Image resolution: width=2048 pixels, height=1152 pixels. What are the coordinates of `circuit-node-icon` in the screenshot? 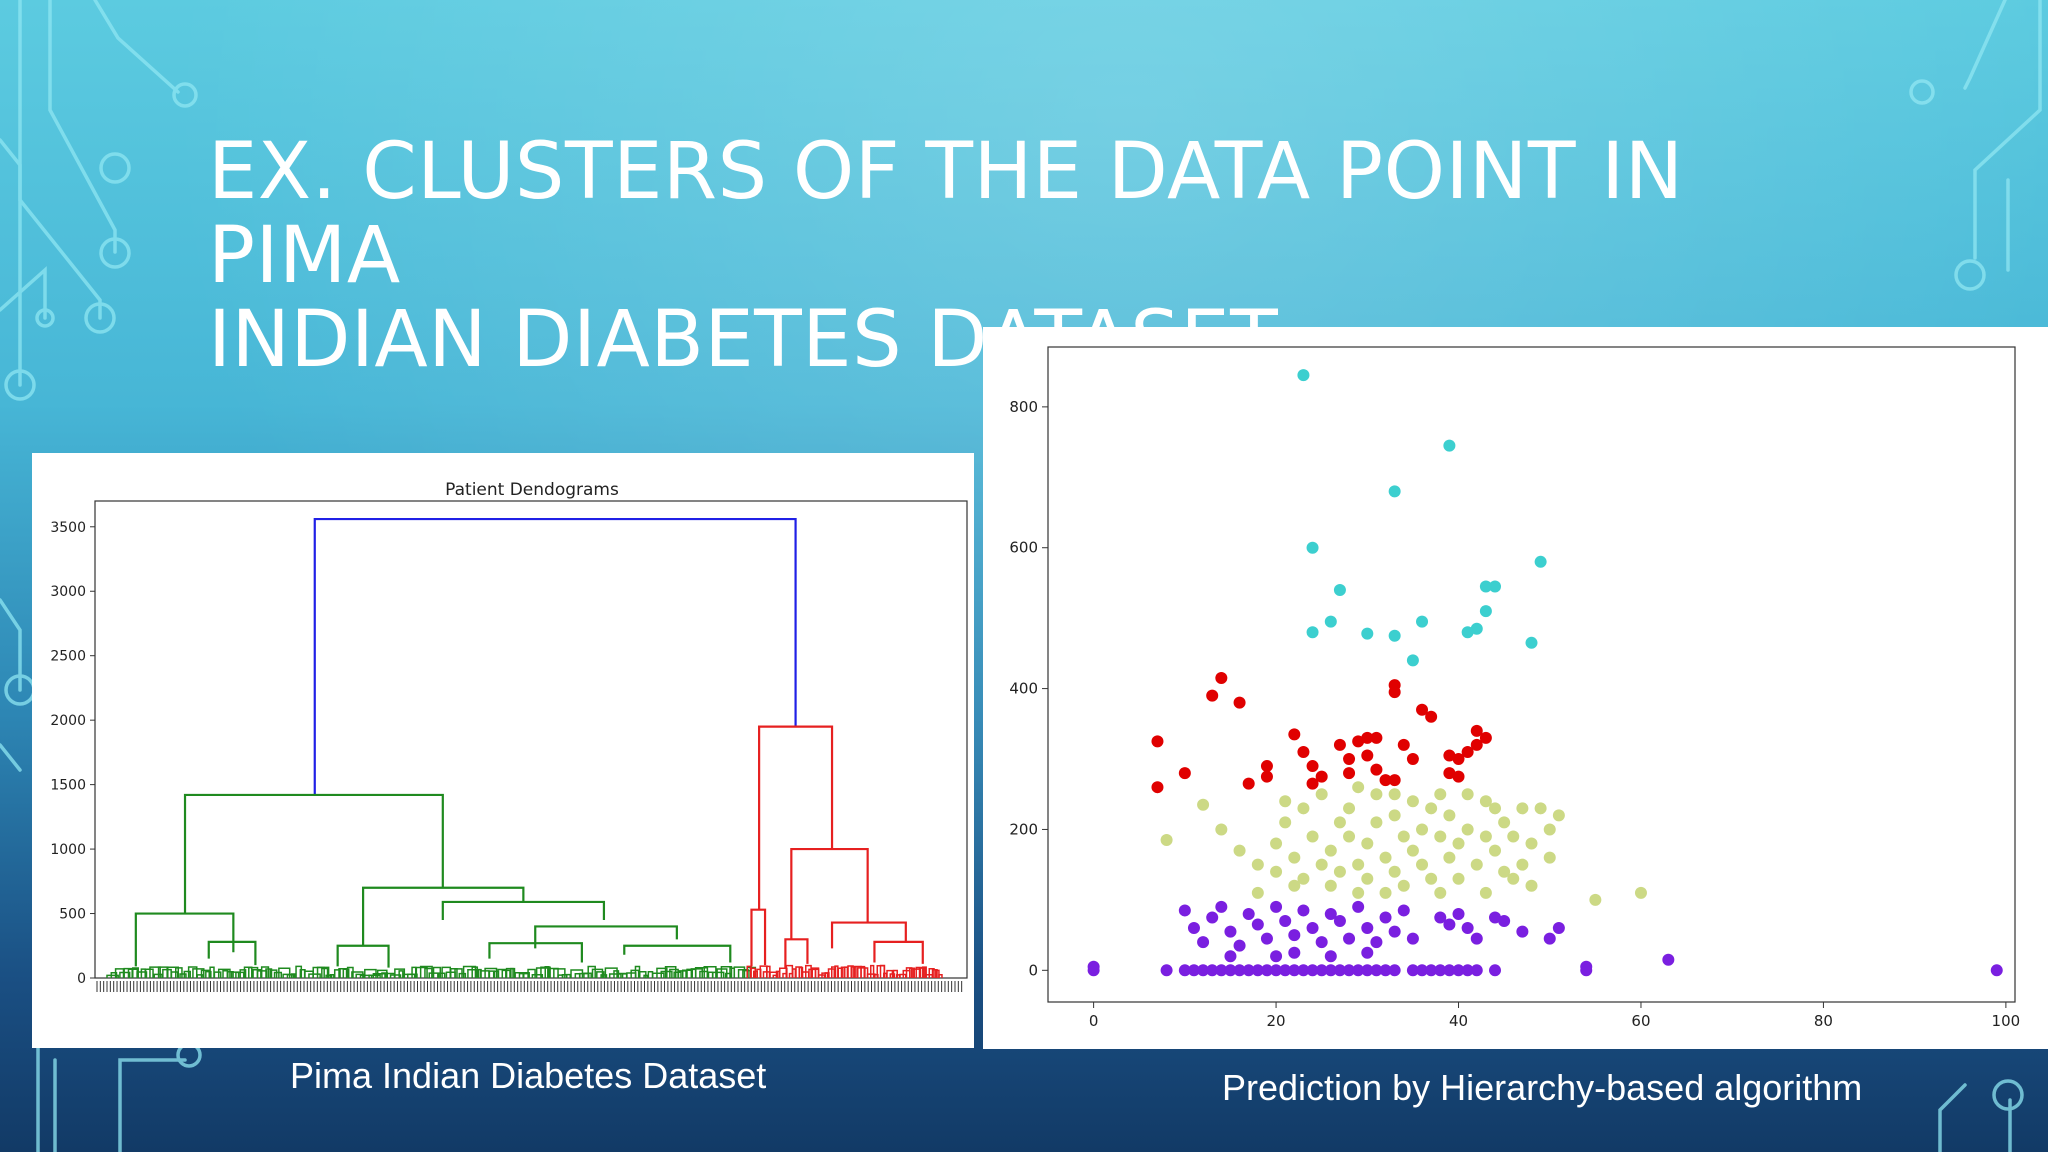 It's located at (2008, 1095).